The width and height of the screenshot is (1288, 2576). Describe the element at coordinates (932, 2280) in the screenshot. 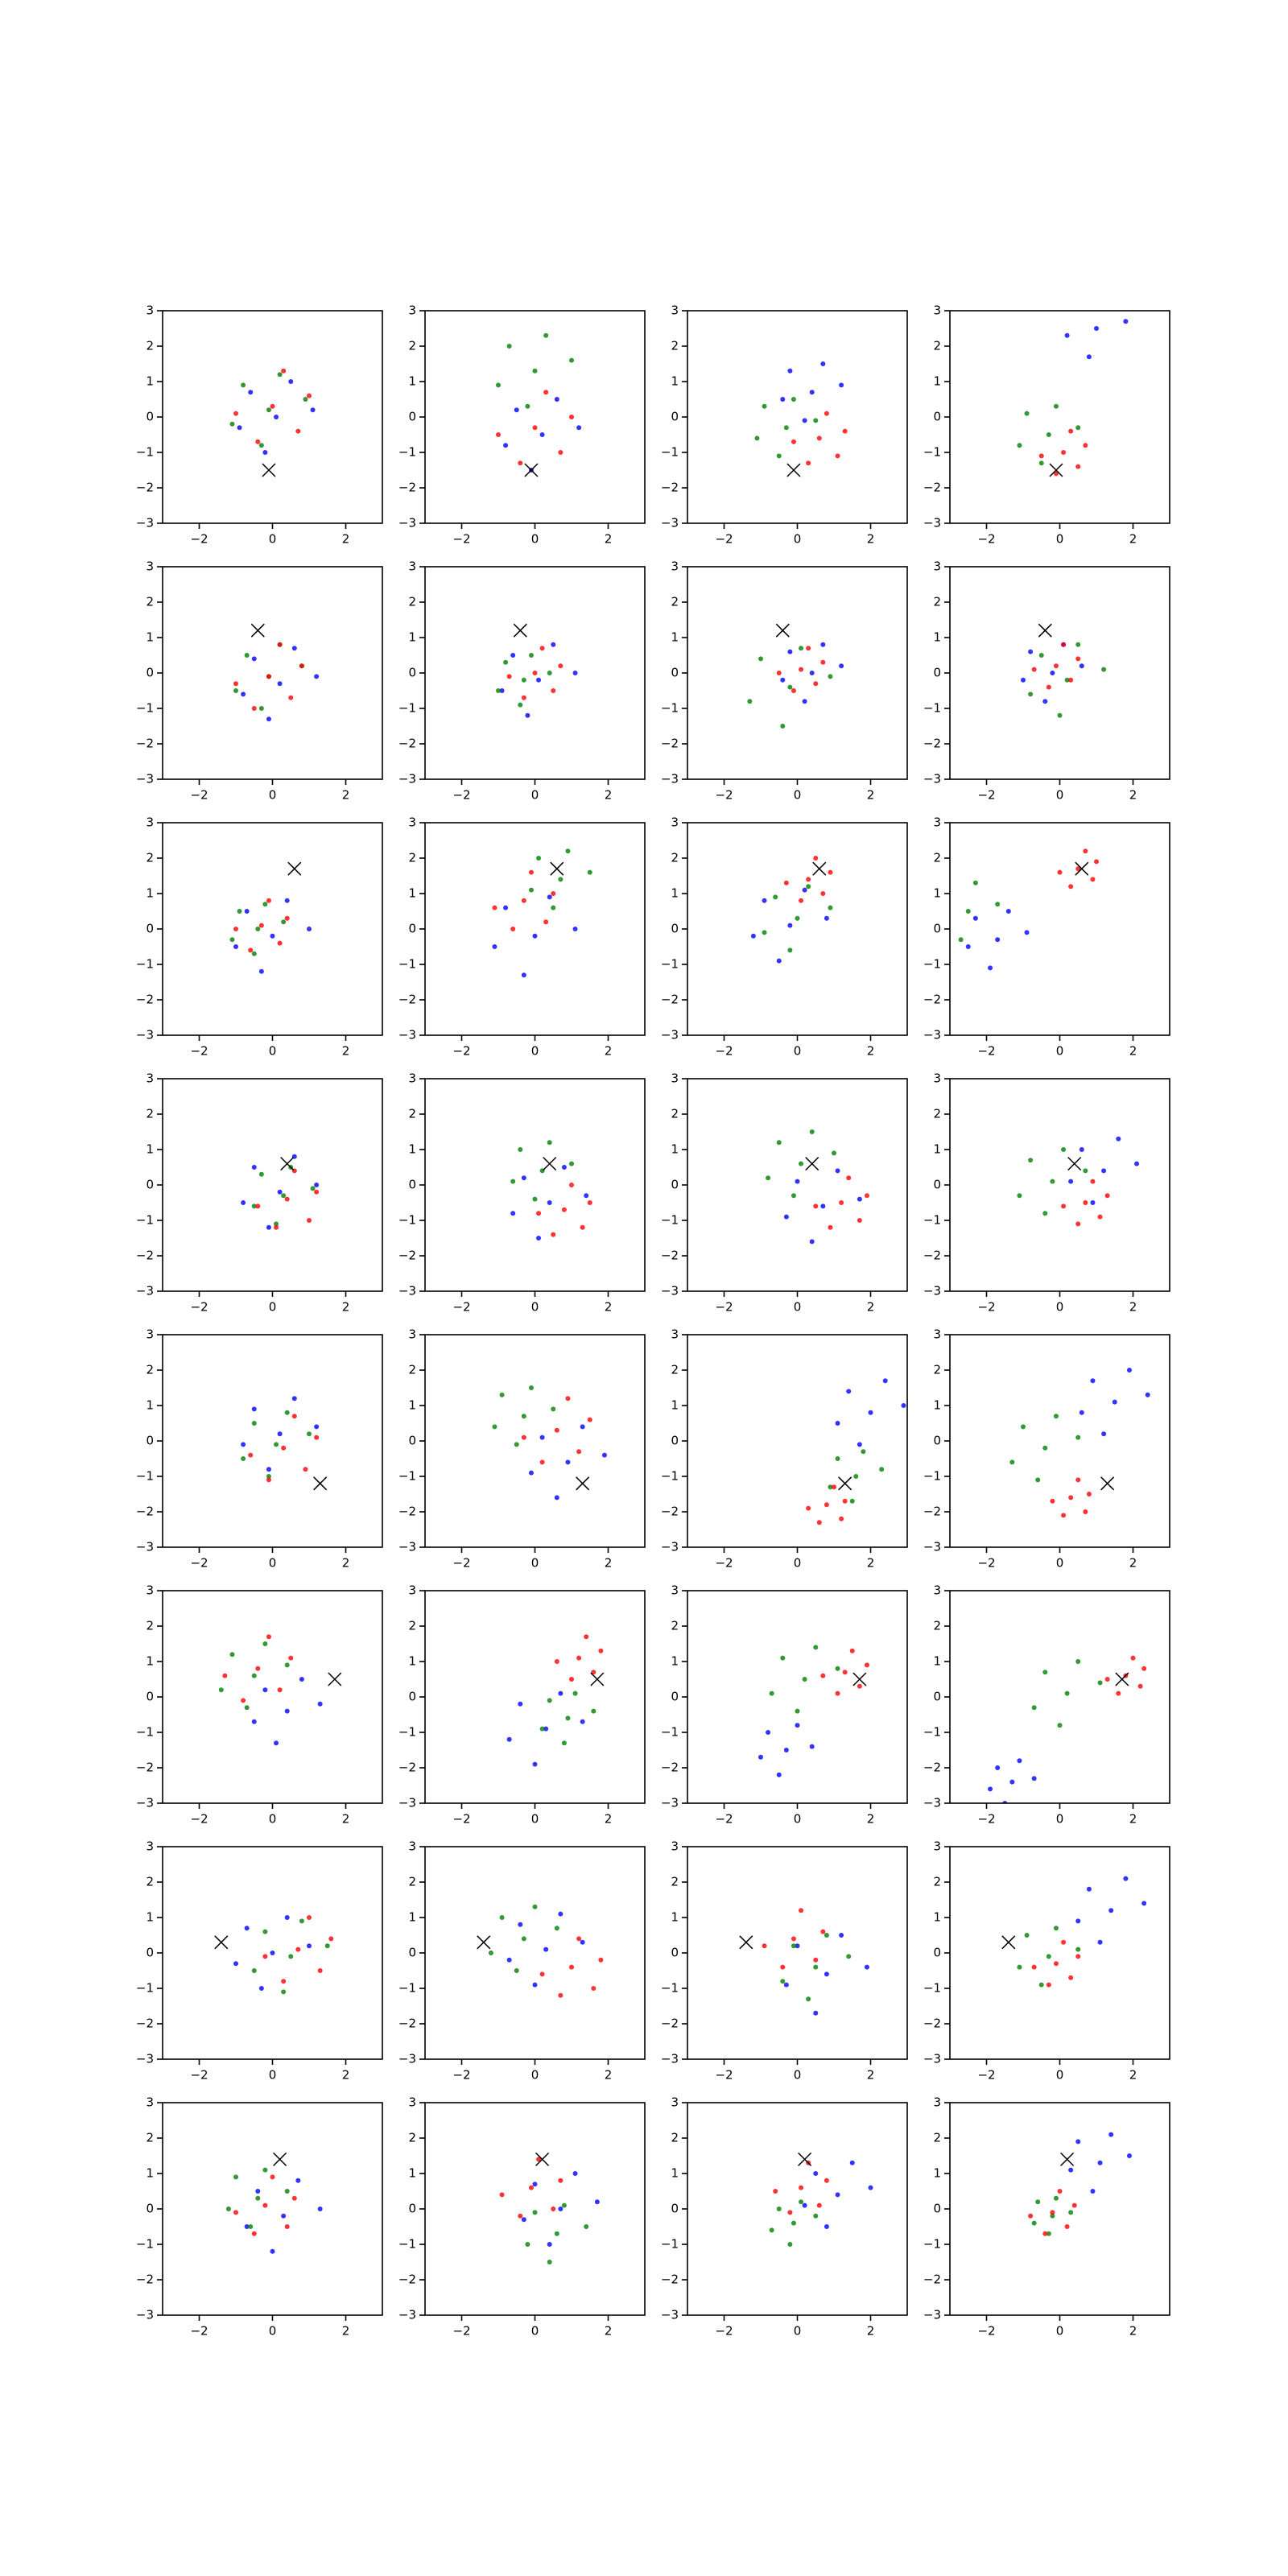

I see `y-tick-label: −2` at that location.